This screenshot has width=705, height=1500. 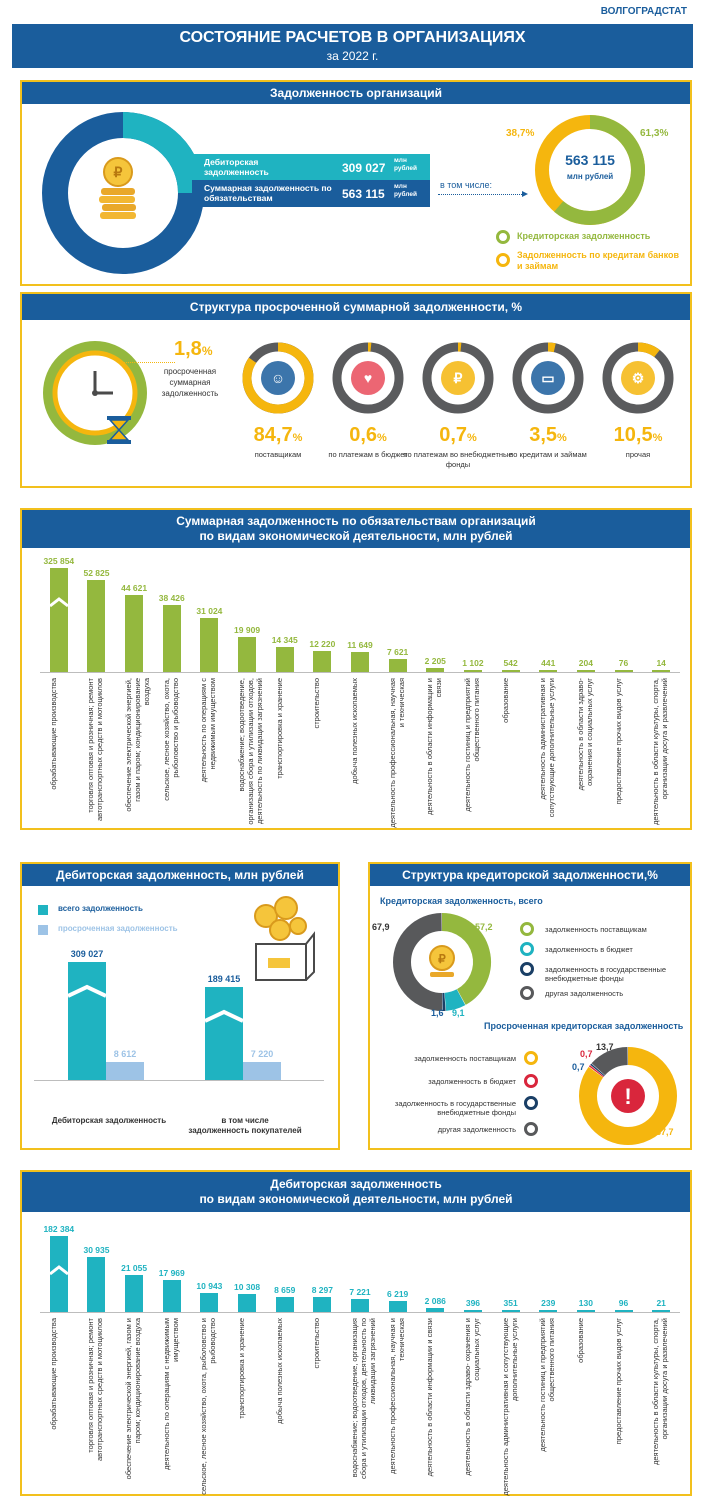 What do you see at coordinates (179, 1080) in the screenshot?
I see `receivable-baseline` at bounding box center [179, 1080].